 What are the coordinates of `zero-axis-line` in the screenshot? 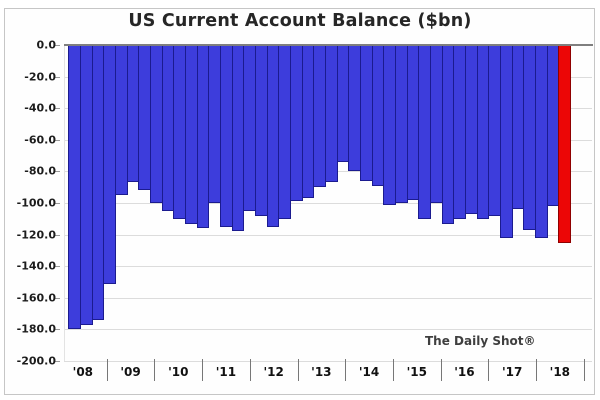 It's located at (328, 45).